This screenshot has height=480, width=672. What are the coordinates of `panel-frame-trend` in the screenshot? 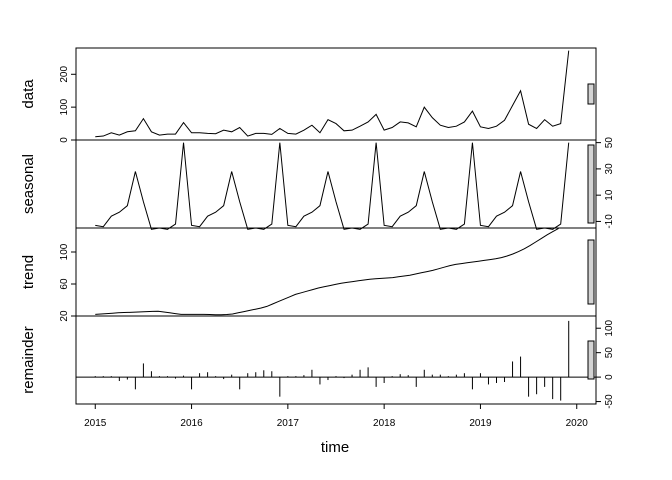 It's located at (336, 272).